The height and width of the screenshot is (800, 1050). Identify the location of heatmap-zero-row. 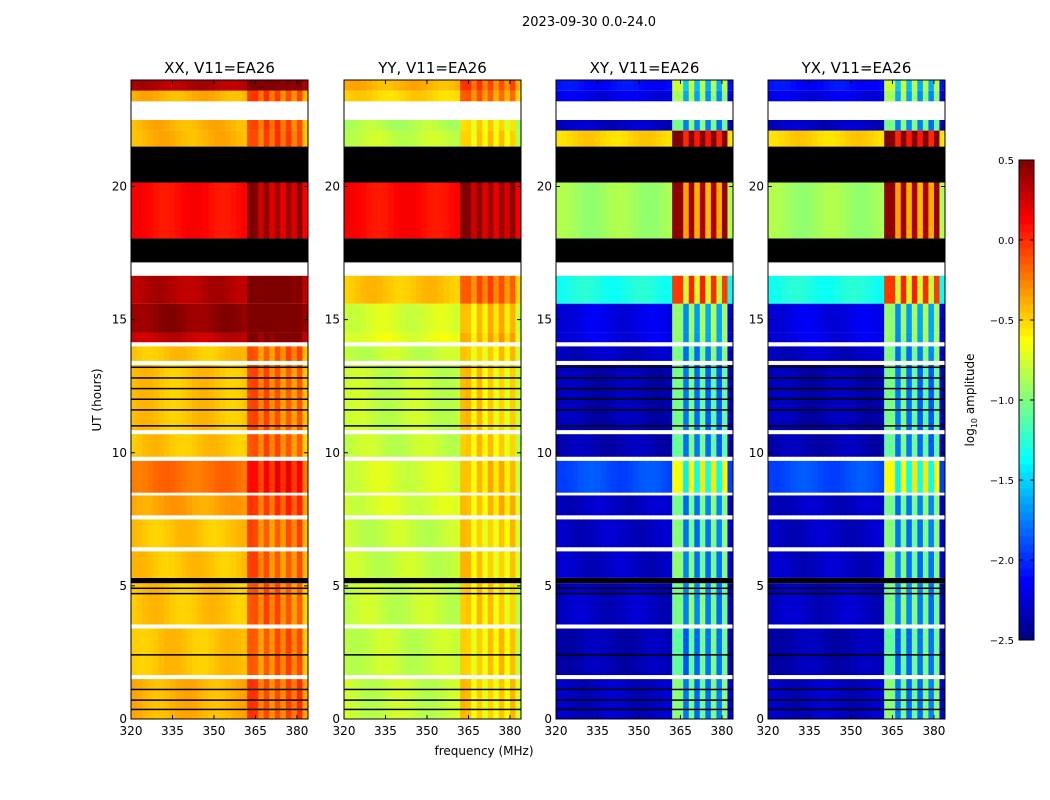
(644, 367).